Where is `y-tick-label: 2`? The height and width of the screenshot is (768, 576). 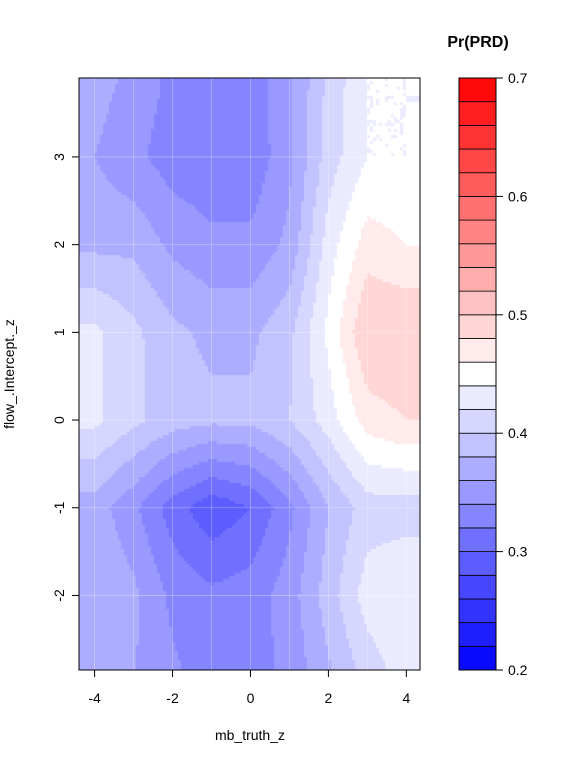 y-tick-label: 2 is located at coordinates (59, 245).